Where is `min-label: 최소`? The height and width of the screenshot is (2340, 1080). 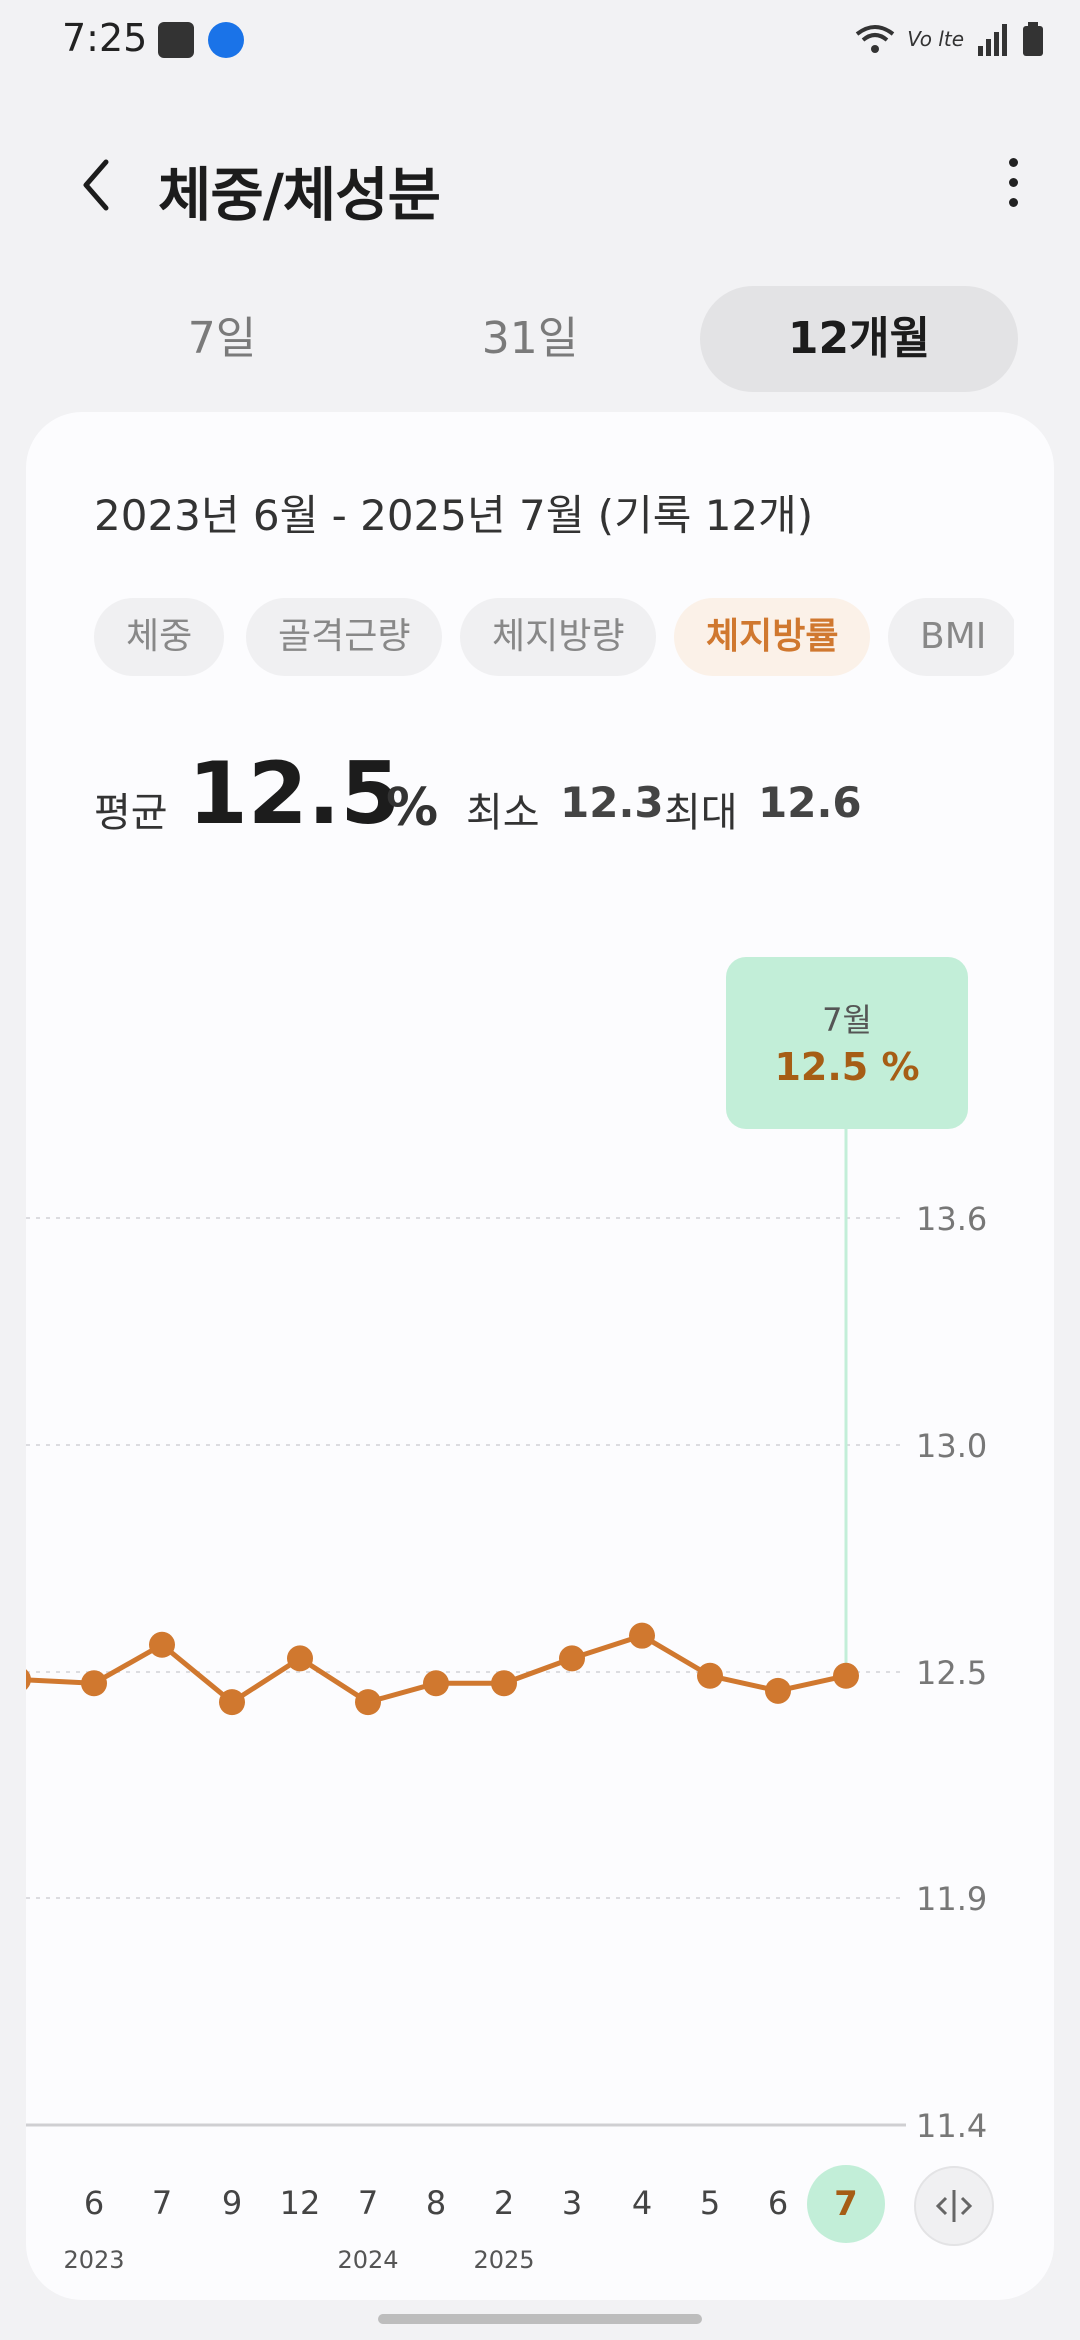 min-label: 최소 is located at coordinates (503, 813).